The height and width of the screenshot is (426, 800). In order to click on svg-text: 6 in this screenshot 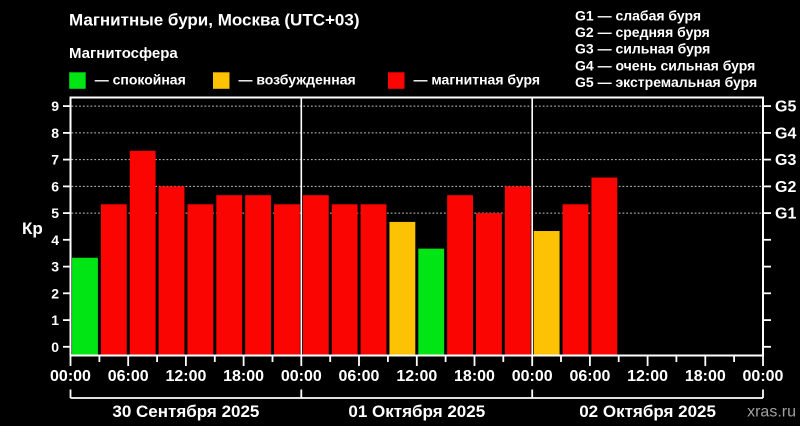, I will do `click(55, 186)`.